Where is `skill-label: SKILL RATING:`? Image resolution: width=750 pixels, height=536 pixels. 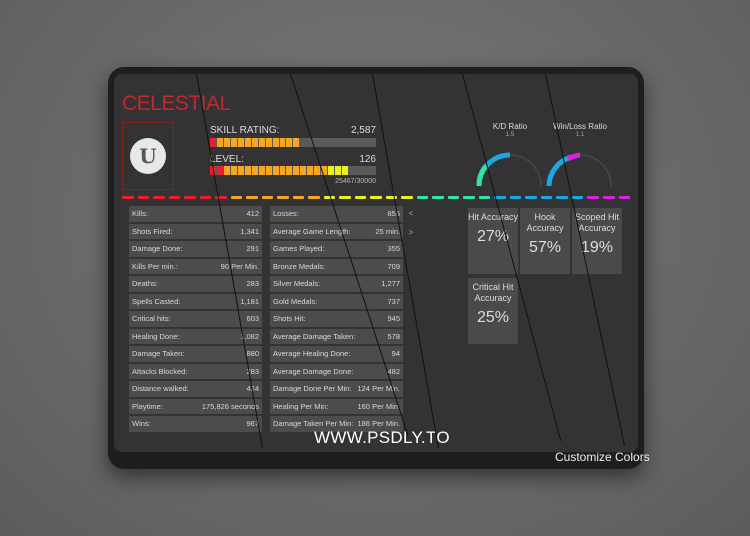 skill-label: SKILL RATING: is located at coordinates (245, 130).